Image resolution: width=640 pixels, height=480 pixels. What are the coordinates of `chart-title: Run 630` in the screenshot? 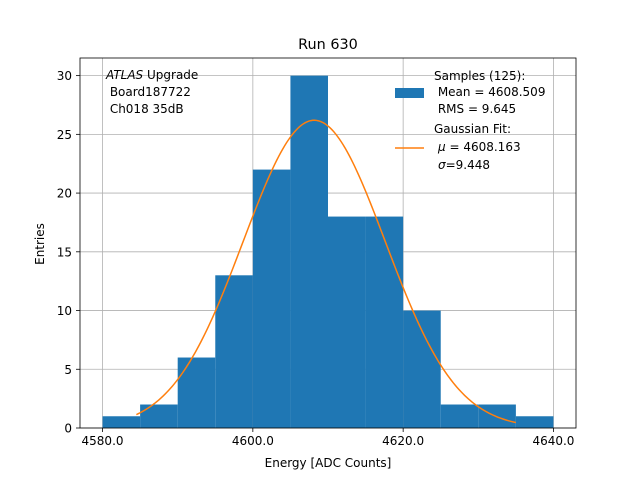 It's located at (328, 45).